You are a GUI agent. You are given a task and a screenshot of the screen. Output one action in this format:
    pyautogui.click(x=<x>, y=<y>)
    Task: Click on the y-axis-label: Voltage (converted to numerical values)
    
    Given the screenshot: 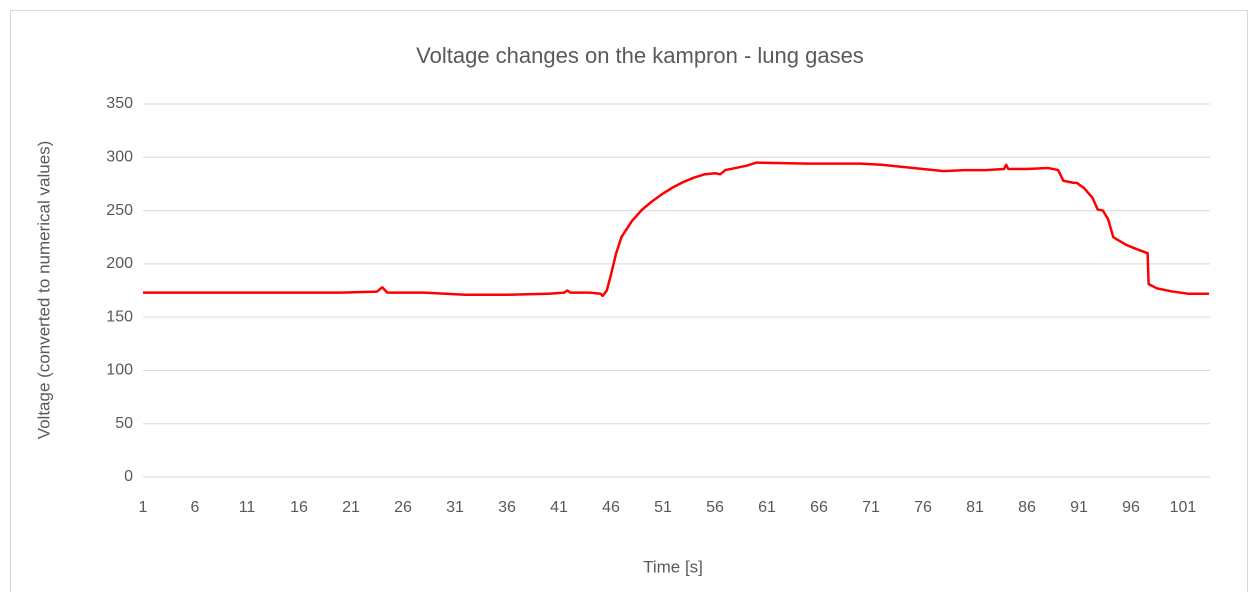 What is the action you would take?
    pyautogui.click(x=43, y=290)
    